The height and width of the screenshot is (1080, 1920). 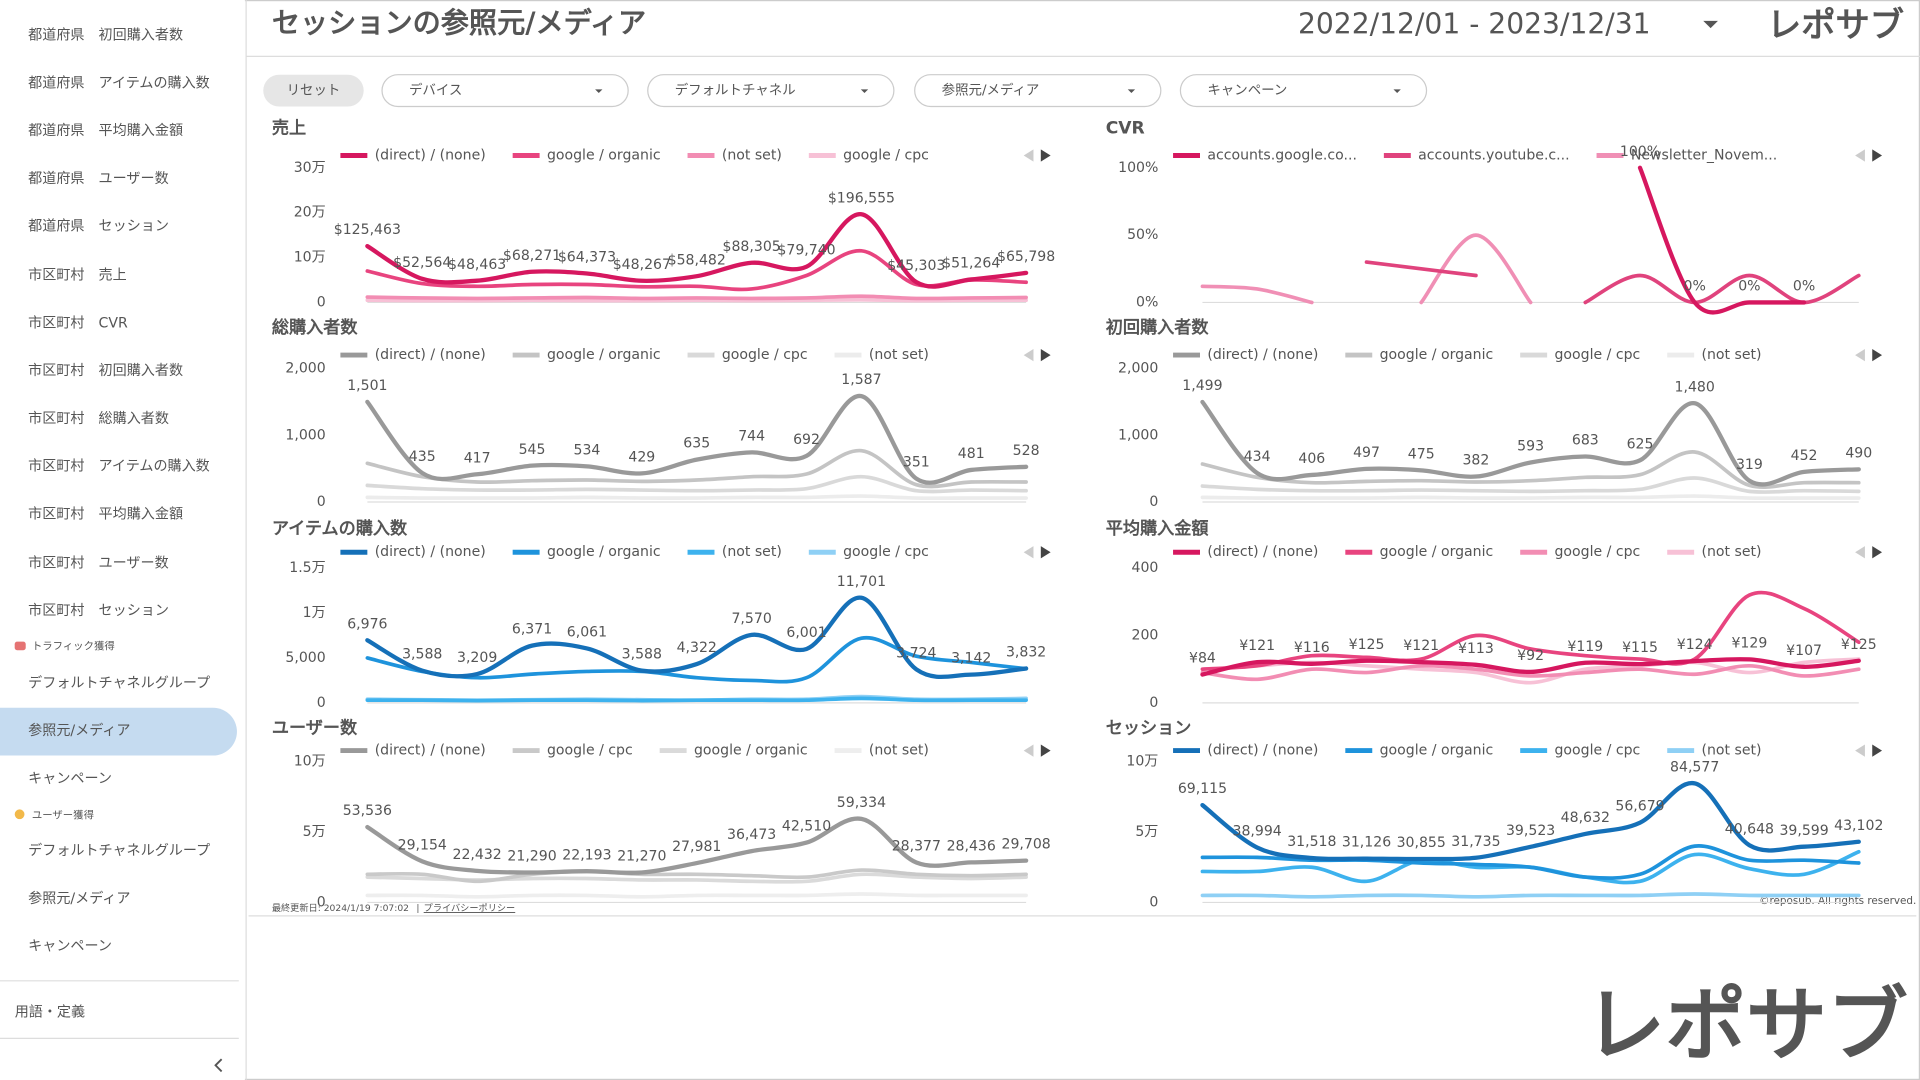 What do you see at coordinates (98, 179) in the screenshot?
I see `nav-item: 都道府県 ユーザー数` at bounding box center [98, 179].